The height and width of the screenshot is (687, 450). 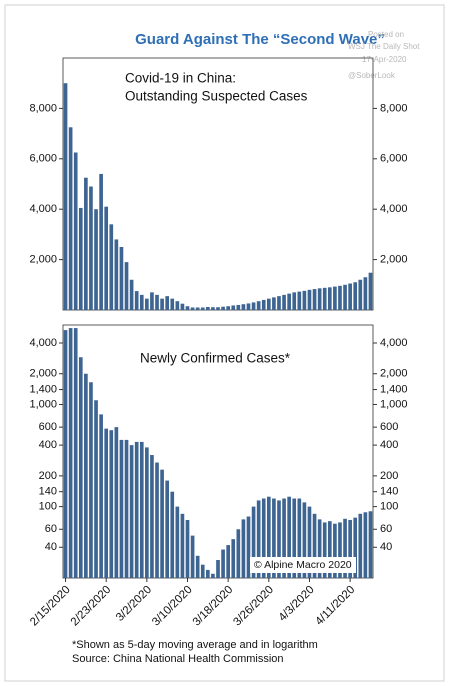 What do you see at coordinates (51, 547) in the screenshot?
I see `y-tick-label: 40` at bounding box center [51, 547].